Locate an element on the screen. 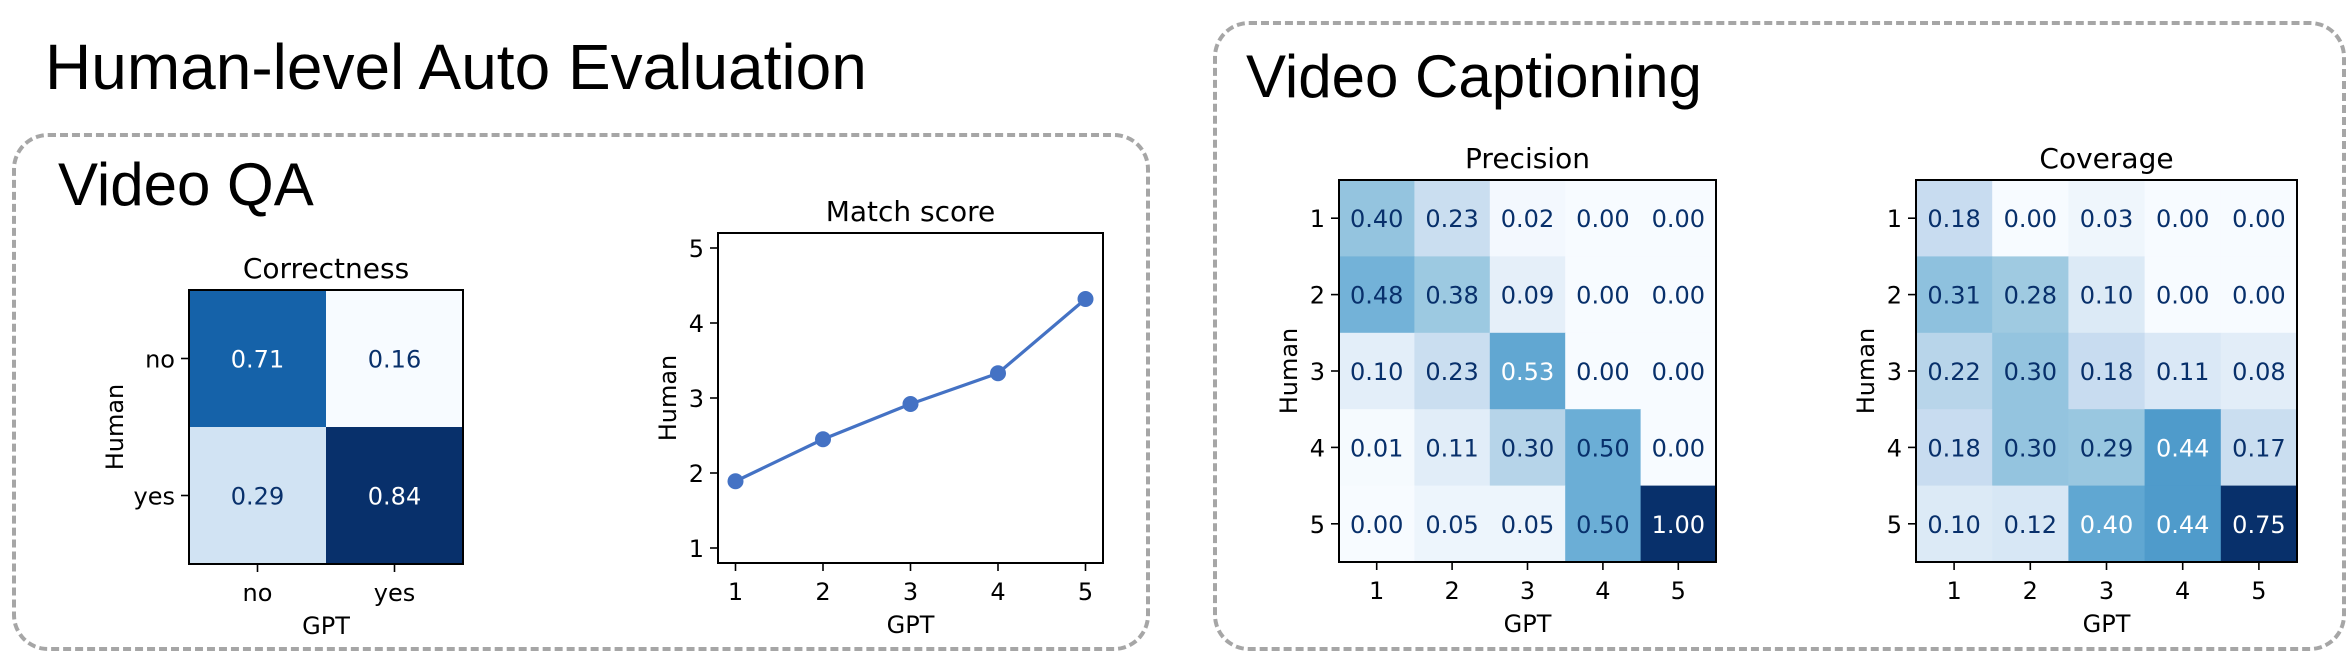  plot-frame is located at coordinates (326, 427).